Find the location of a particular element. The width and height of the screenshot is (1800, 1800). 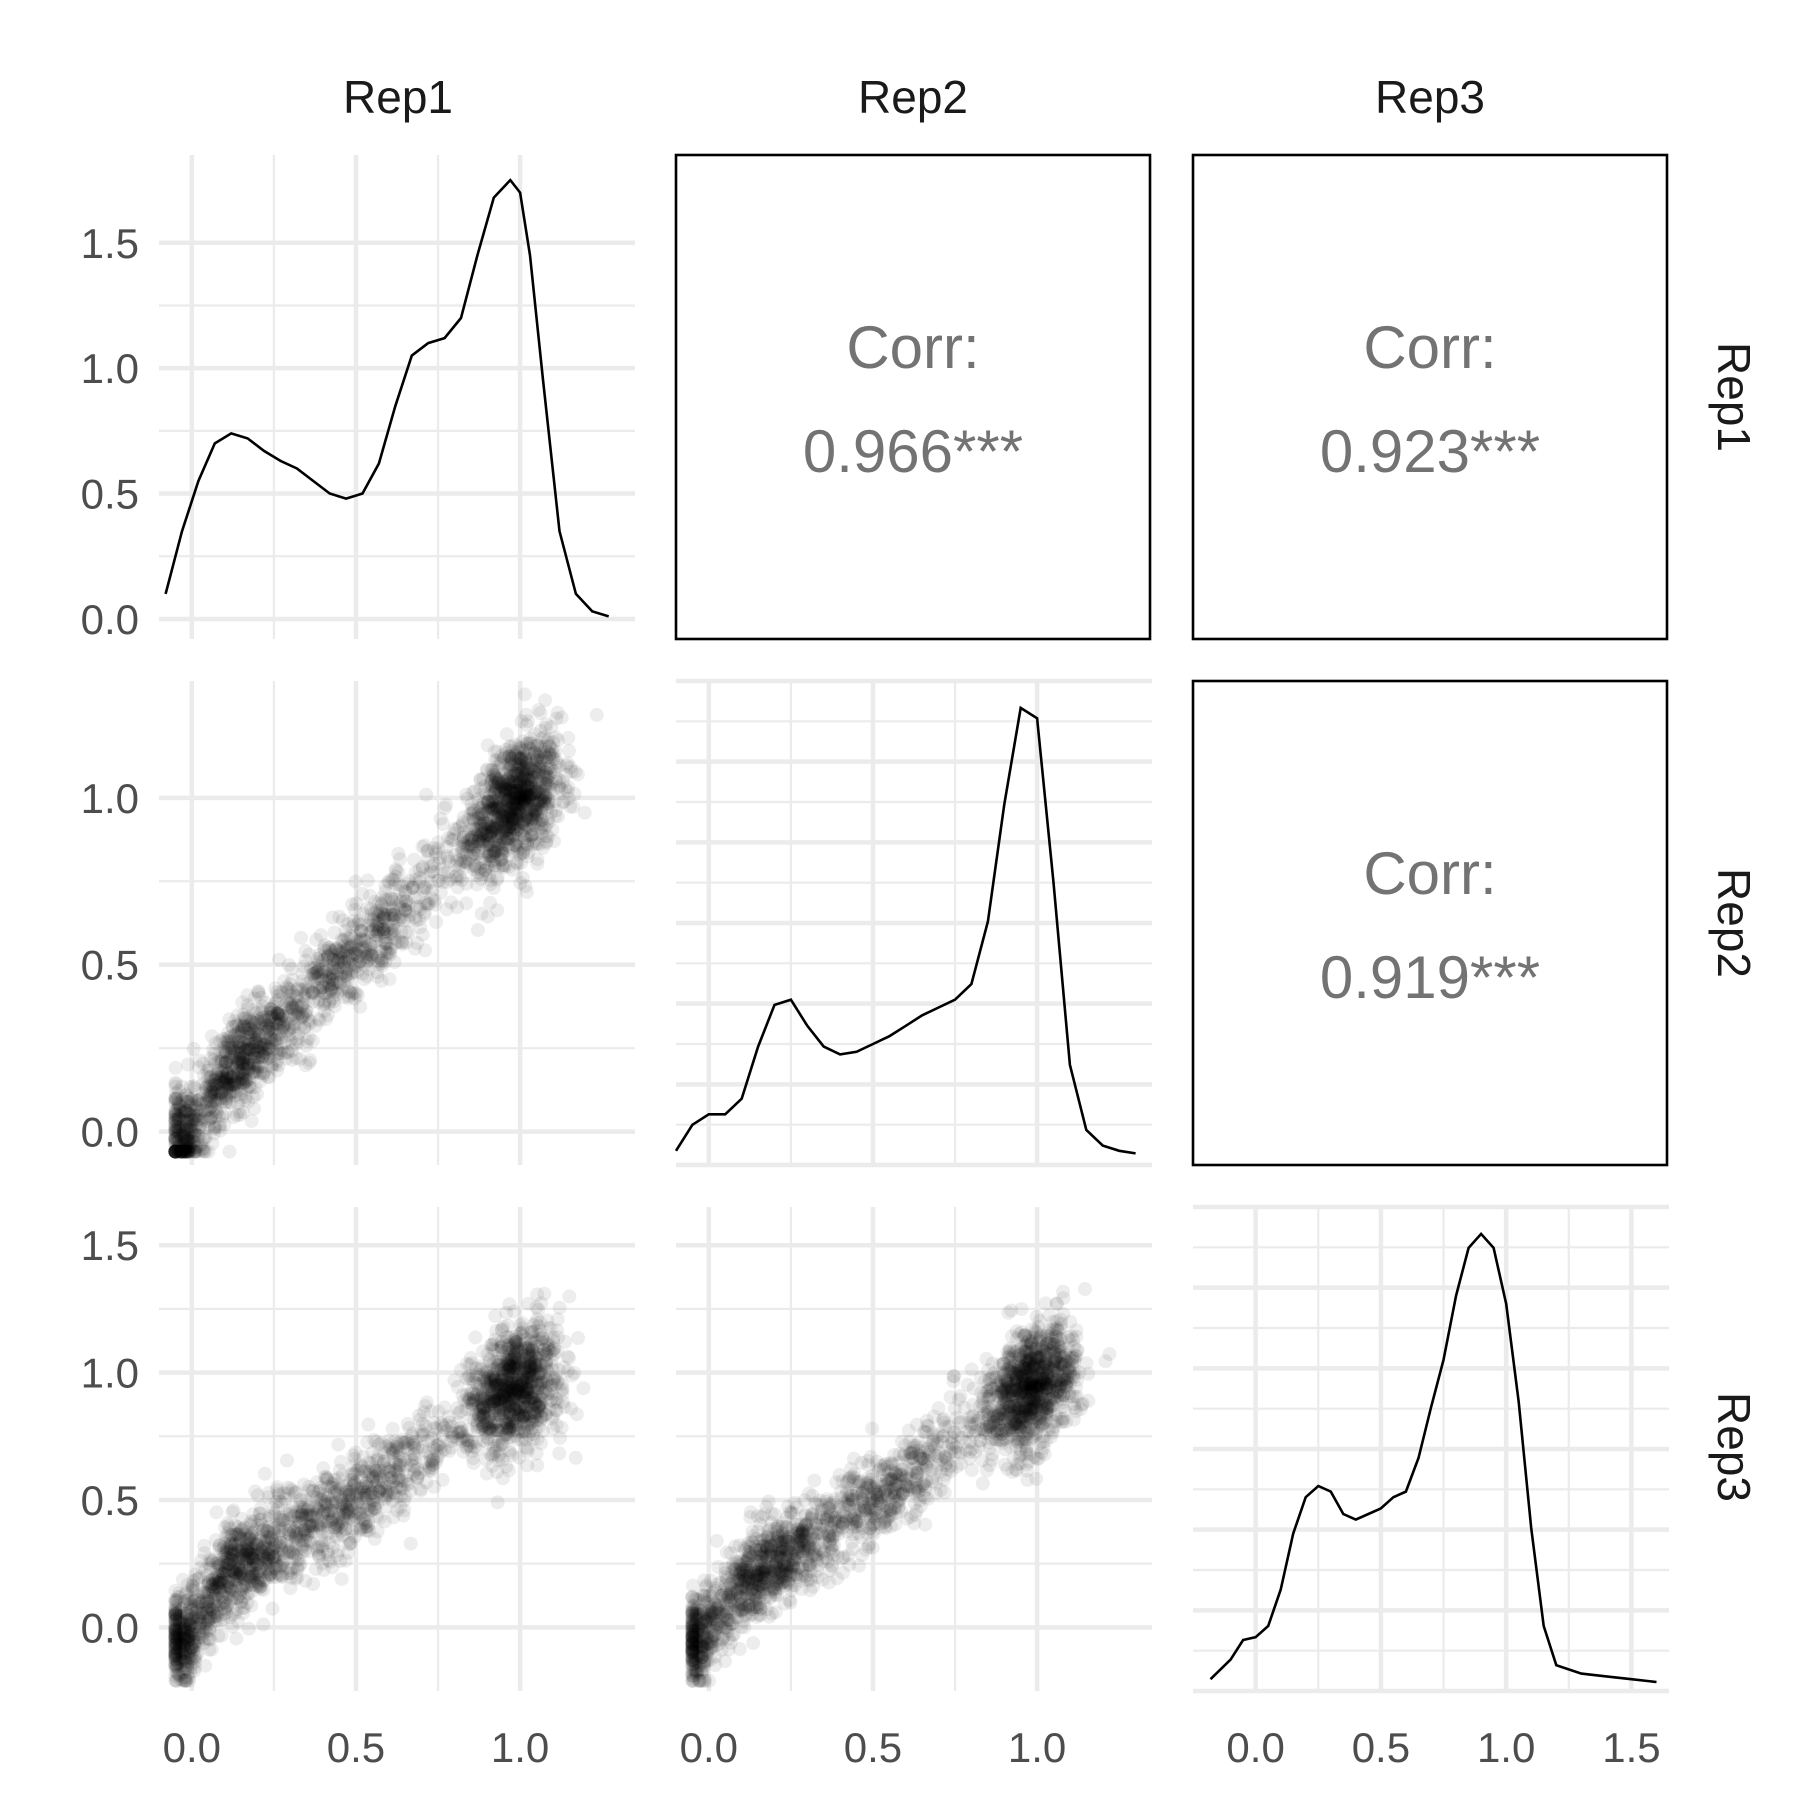

panel-grid is located at coordinates (397, 923).